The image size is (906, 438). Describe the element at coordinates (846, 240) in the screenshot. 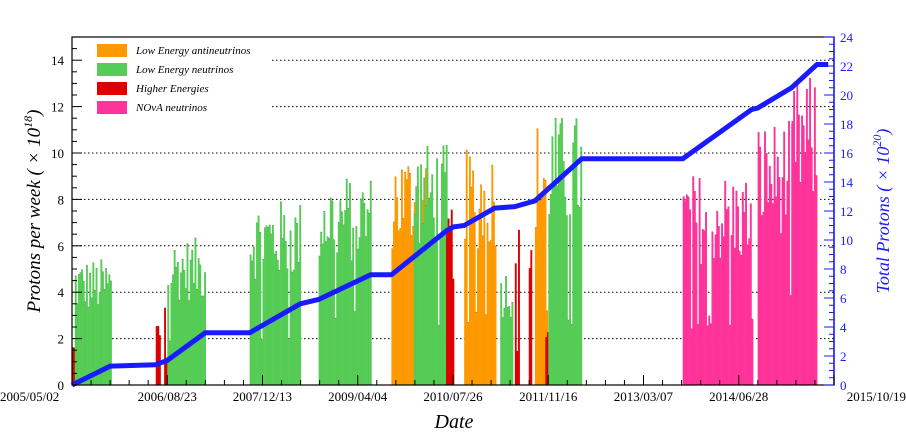

I see `right-tick-label: 10` at that location.